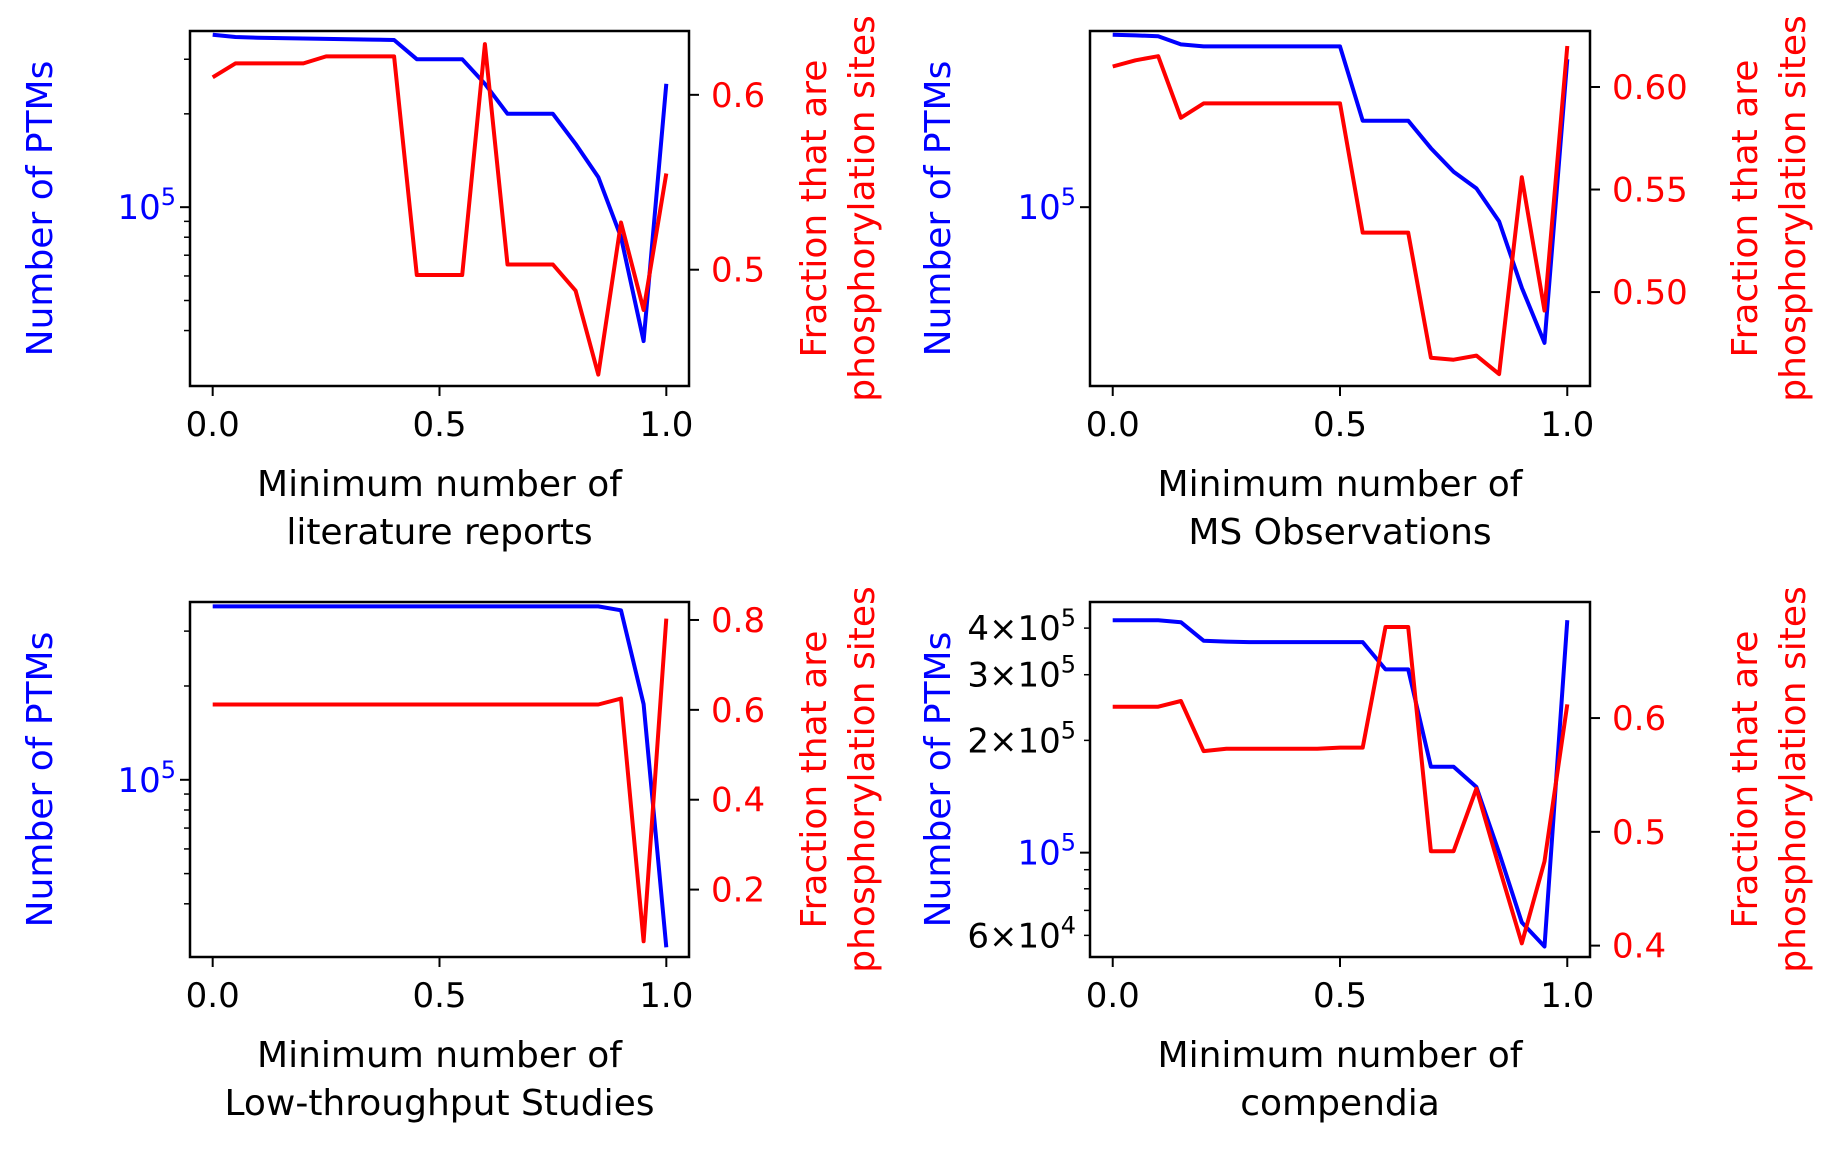 The width and height of the screenshot is (1843, 1162). Describe the element at coordinates (738, 891) in the screenshot. I see `y-right-tick-label: 0.2` at that location.